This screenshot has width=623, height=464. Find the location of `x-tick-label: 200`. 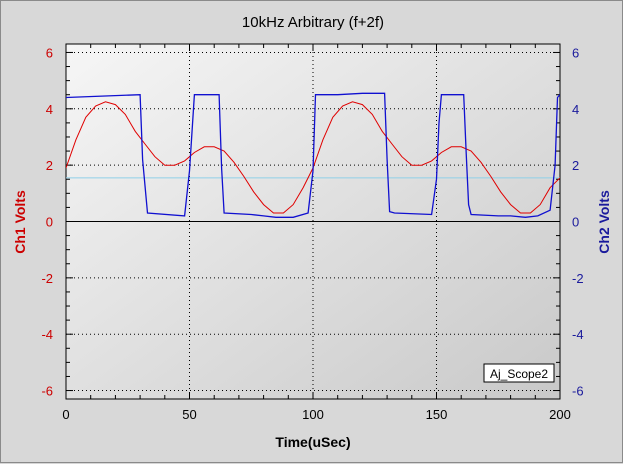

x-tick-label: 200 is located at coordinates (560, 414).